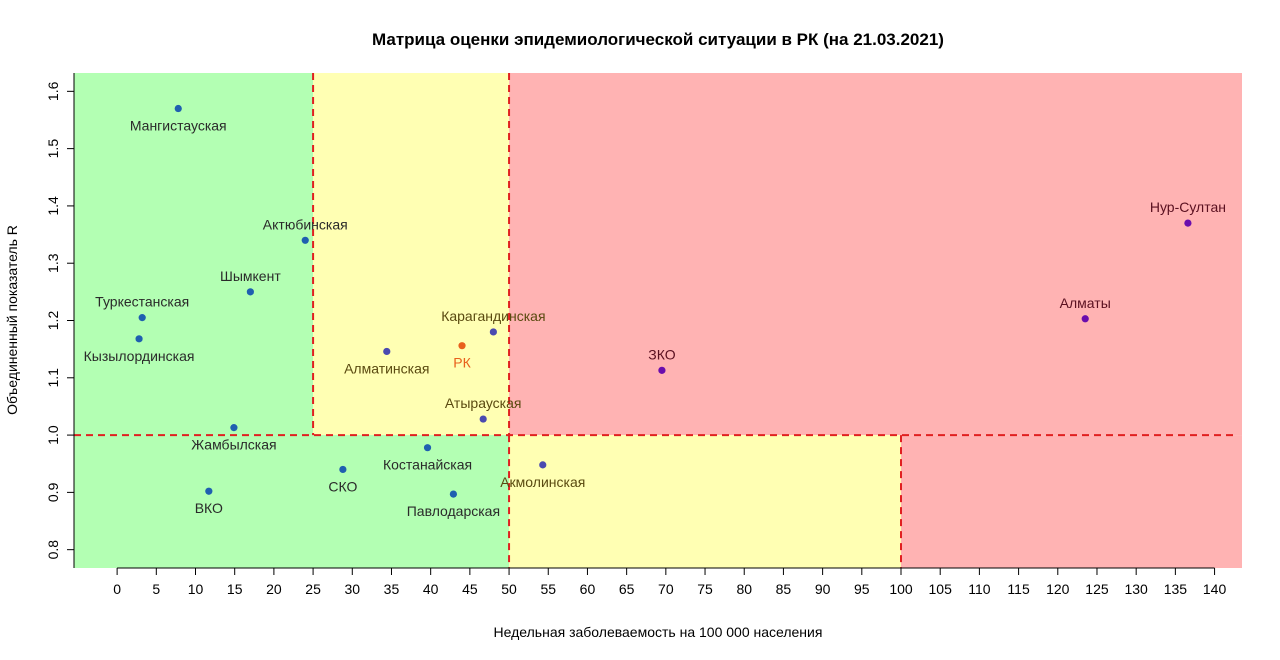  What do you see at coordinates (666, 589) in the screenshot?
I see `x-tick-label: 70` at bounding box center [666, 589].